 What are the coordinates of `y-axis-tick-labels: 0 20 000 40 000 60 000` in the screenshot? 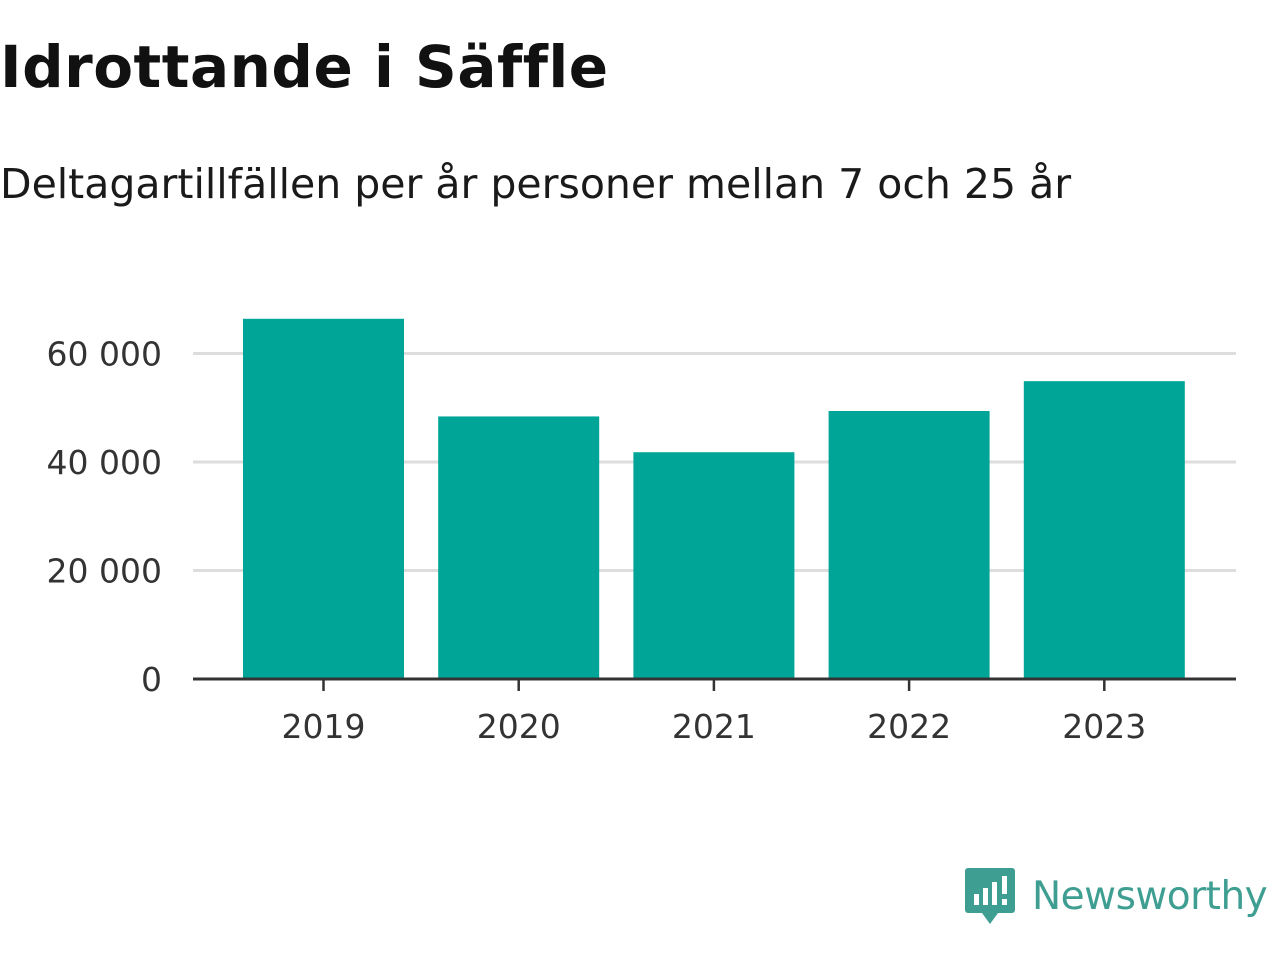 It's located at (104, 517).